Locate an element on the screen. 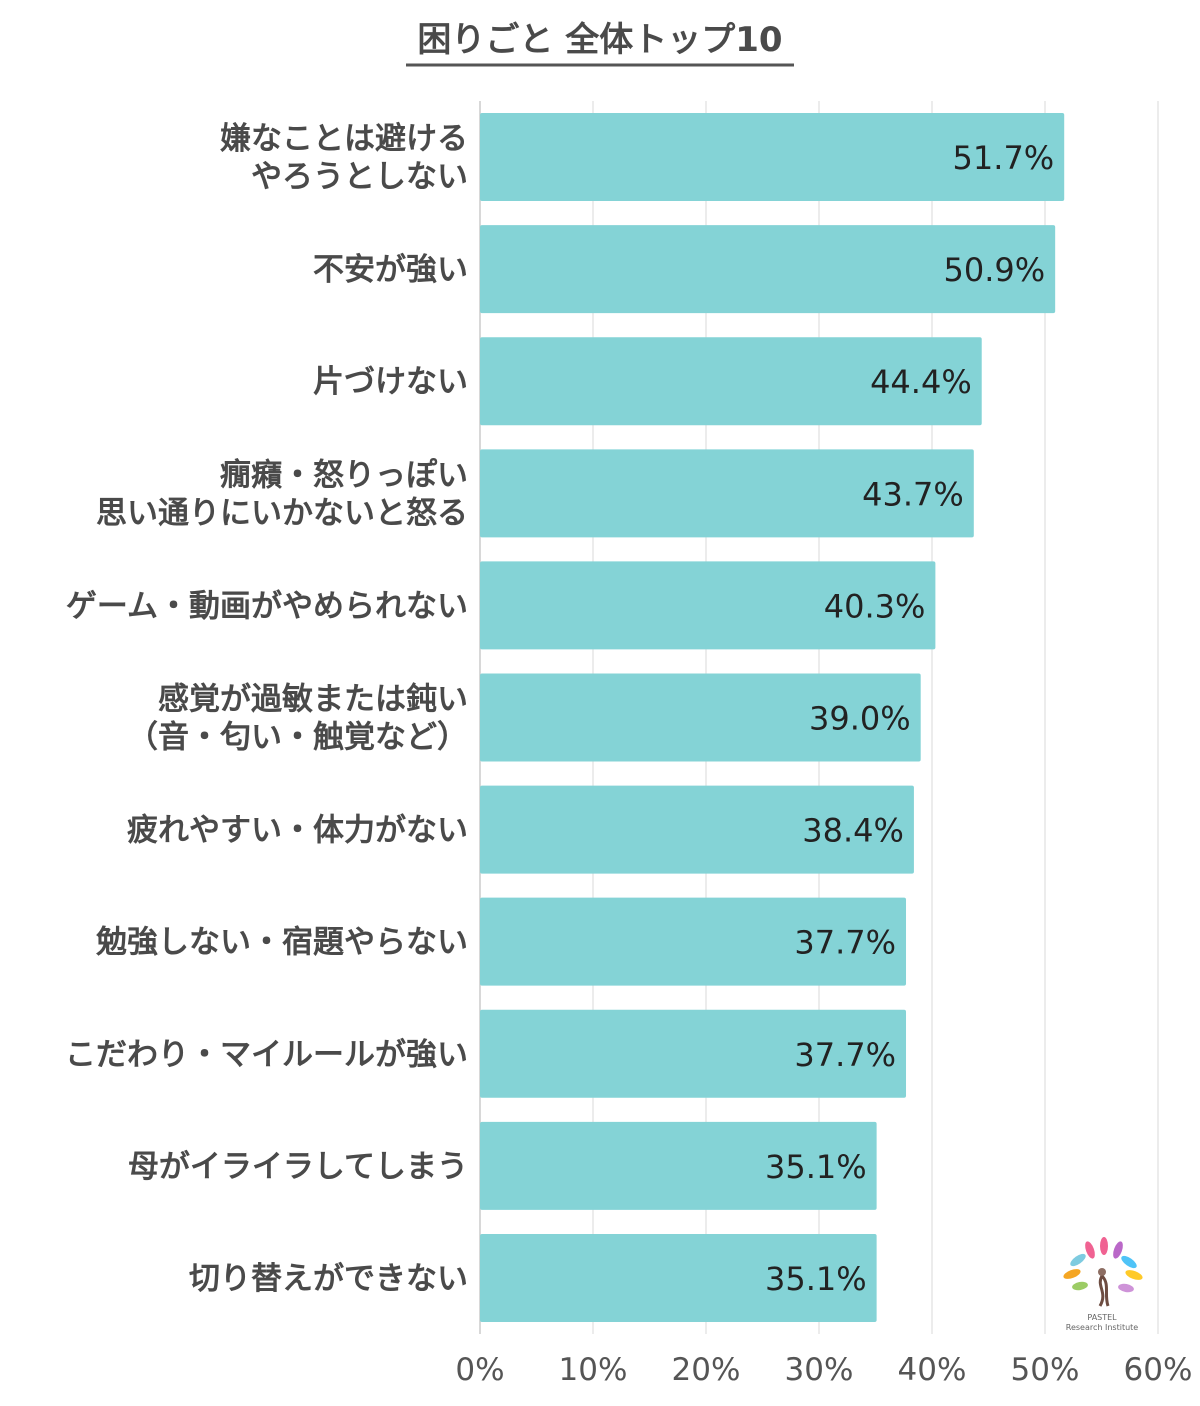  category-label: ゲーム・動画がやめられない is located at coordinates (267, 606).